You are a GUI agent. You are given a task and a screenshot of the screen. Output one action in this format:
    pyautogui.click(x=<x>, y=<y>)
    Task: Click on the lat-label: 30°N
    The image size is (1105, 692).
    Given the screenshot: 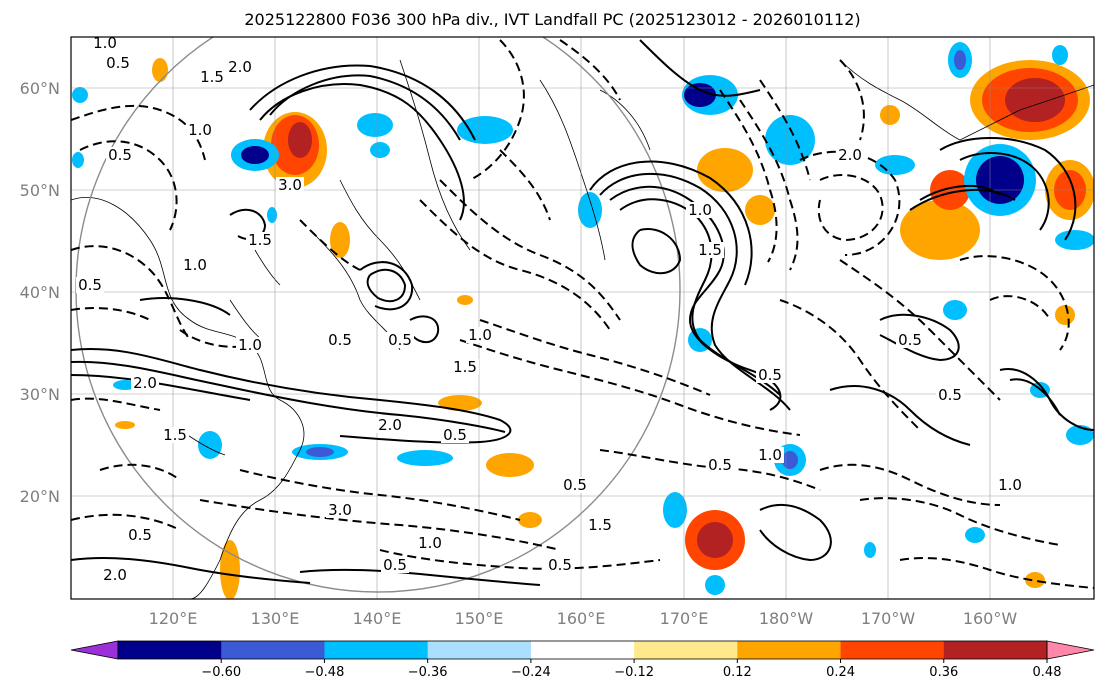 What is the action you would take?
    pyautogui.click(x=40, y=394)
    